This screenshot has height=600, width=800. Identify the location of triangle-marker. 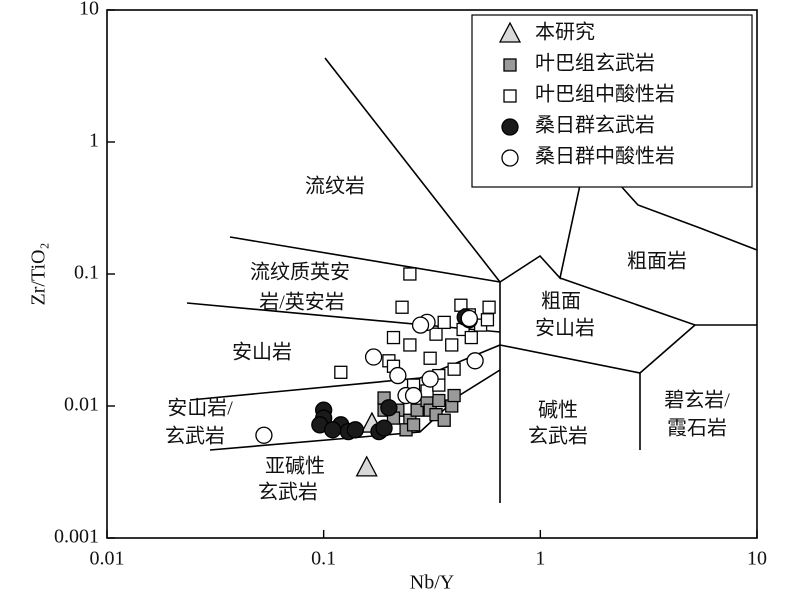
(366, 466).